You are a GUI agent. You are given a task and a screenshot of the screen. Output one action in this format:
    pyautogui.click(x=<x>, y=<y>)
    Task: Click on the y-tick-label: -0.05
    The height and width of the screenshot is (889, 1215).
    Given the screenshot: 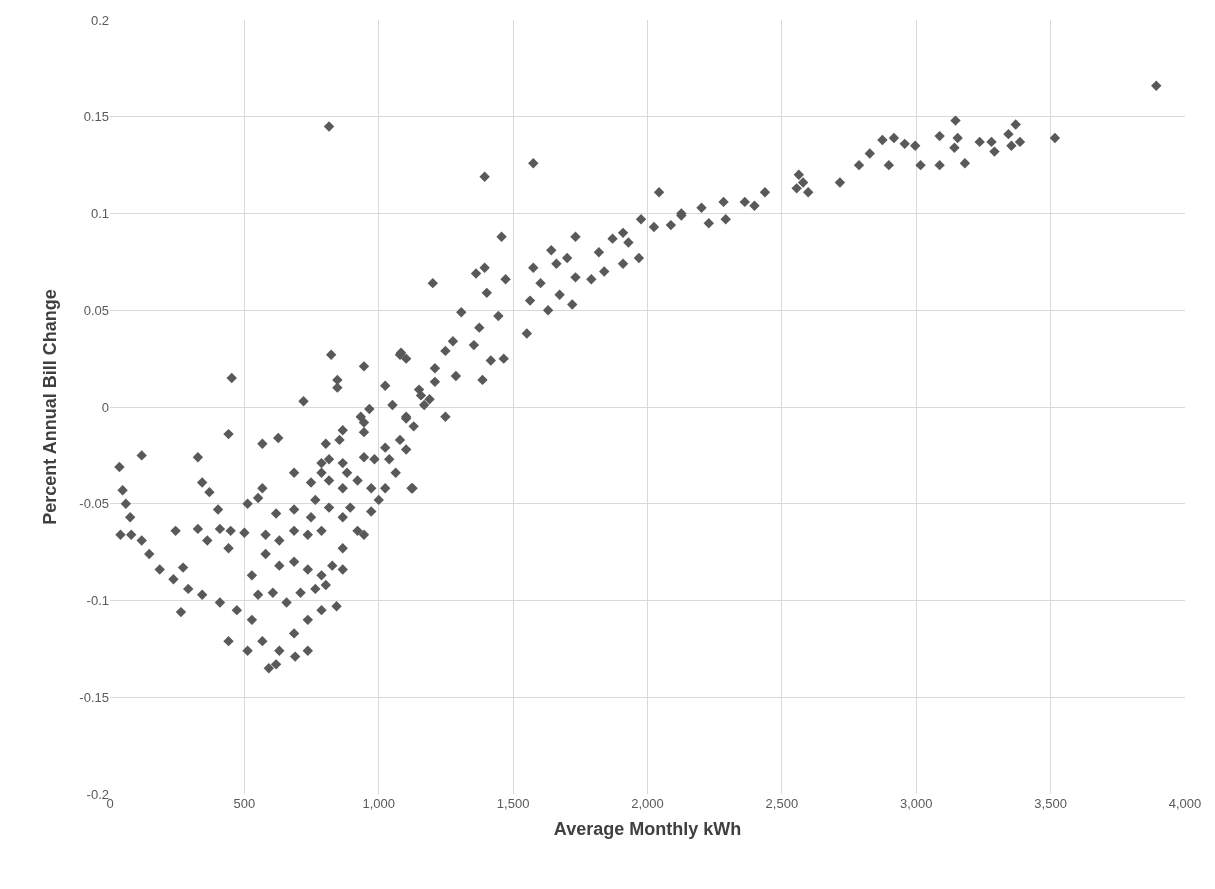 What is the action you would take?
    pyautogui.click(x=94, y=504)
    